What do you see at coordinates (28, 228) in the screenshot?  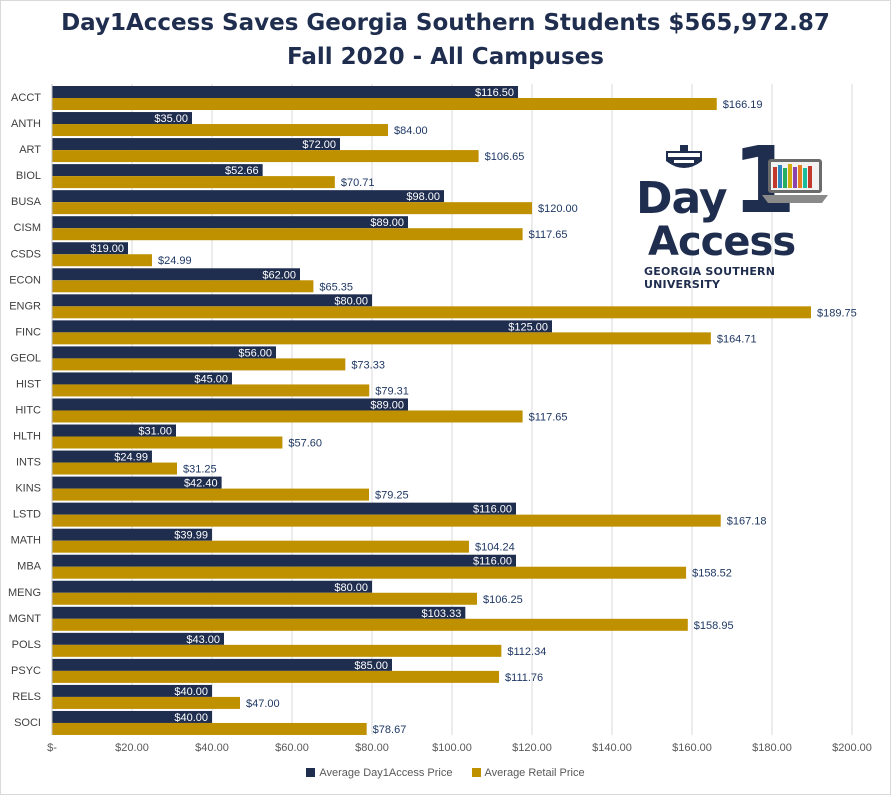 I see `category-label: CISM` at bounding box center [28, 228].